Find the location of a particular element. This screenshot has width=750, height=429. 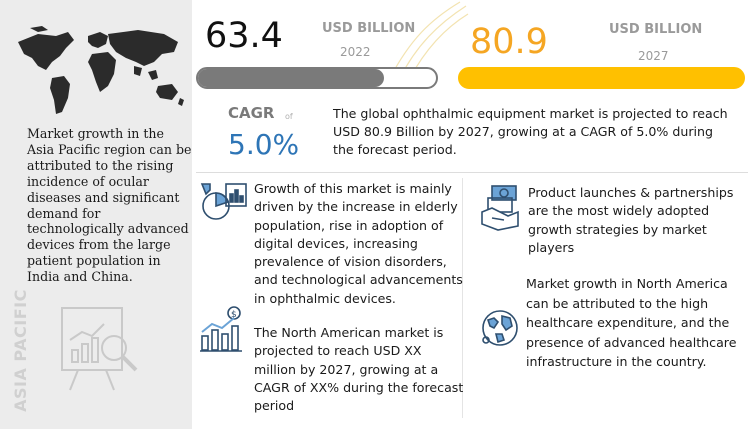

cagr-value: 5.0% is located at coordinates (264, 144).